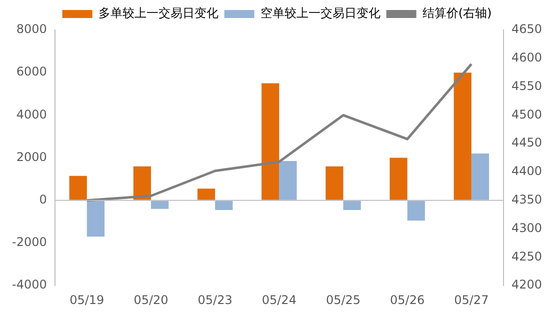  What do you see at coordinates (279, 299) in the screenshot?
I see `x-tick-label: 05/24` at bounding box center [279, 299].